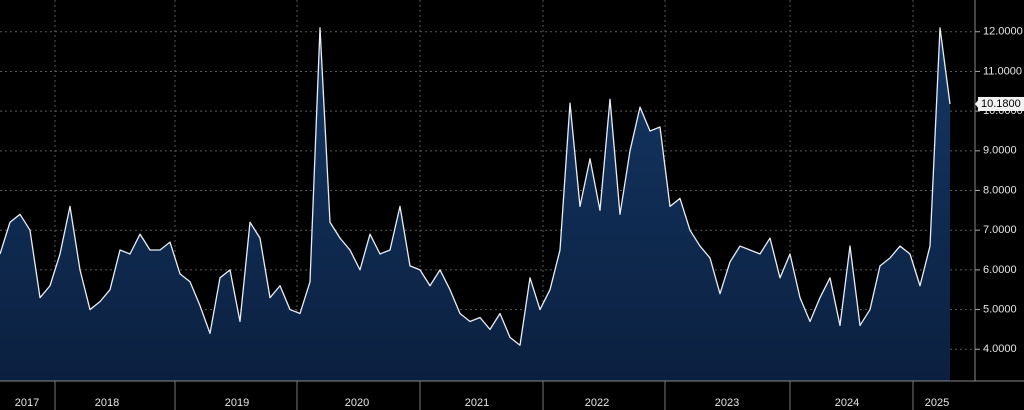  I want to click on x-tick-label: 2017, so click(27, 403).